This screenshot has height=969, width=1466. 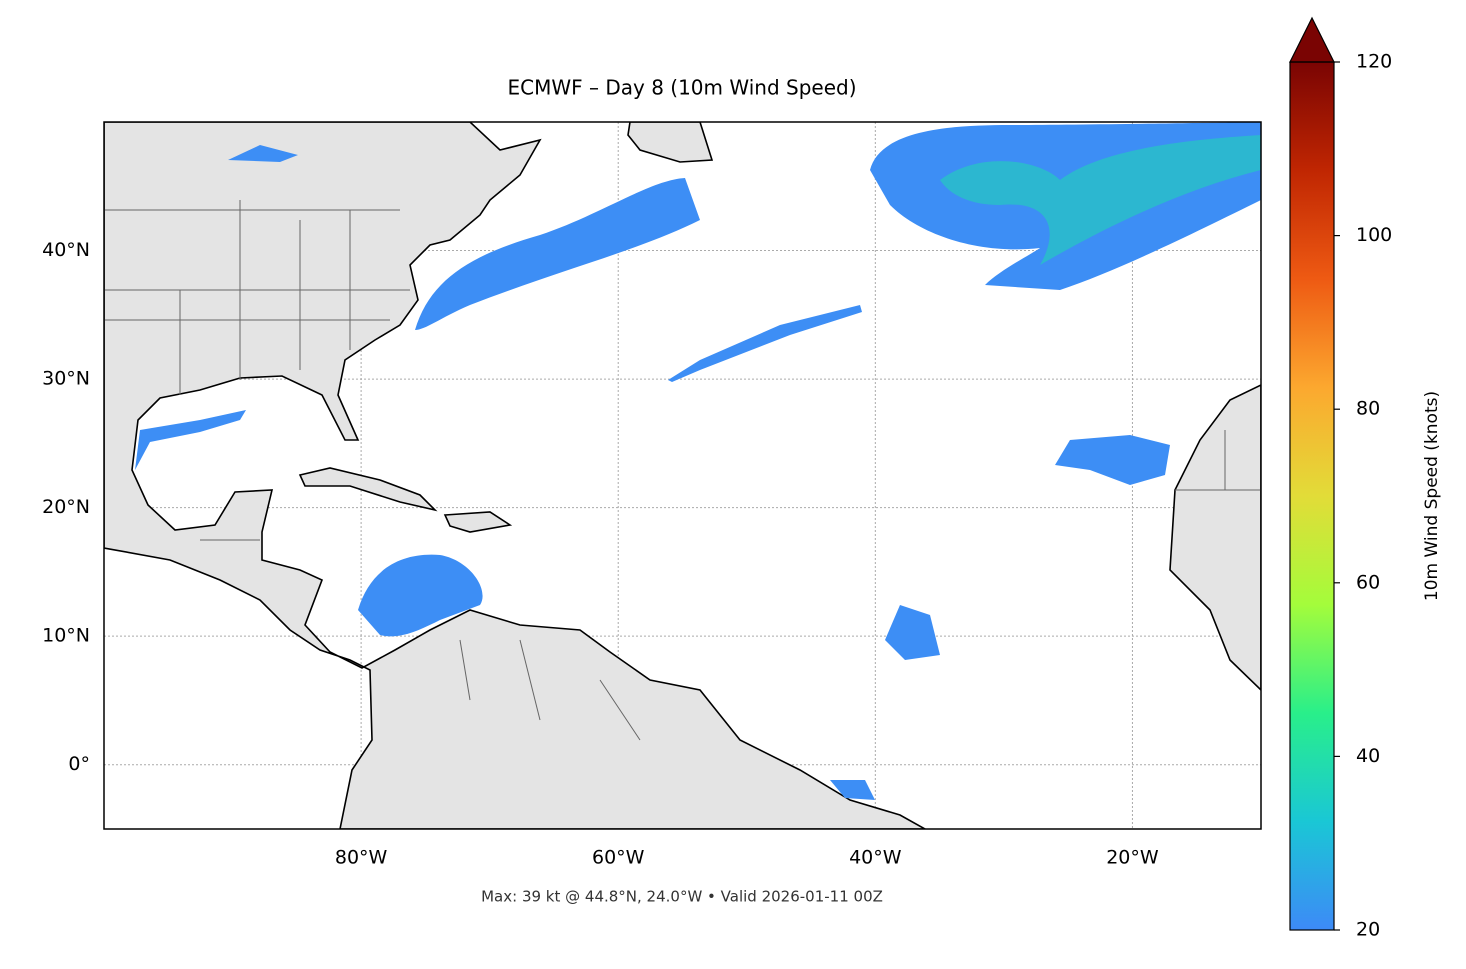 What do you see at coordinates (1132, 858) in the screenshot?
I see `x-tick-label: 20°W` at bounding box center [1132, 858].